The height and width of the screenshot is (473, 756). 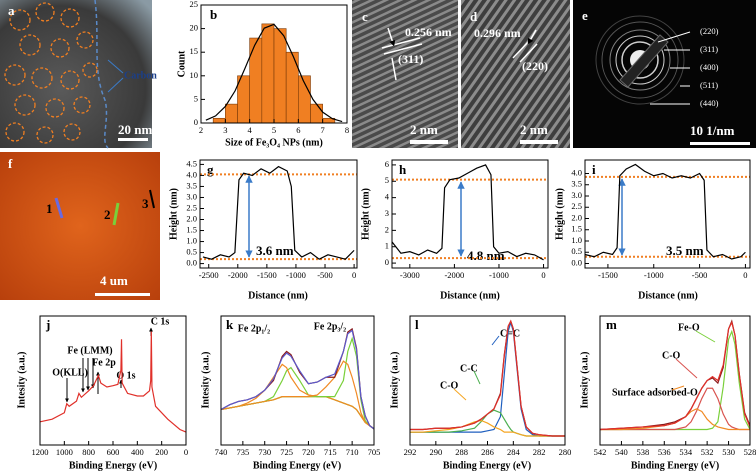 I want to click on x-tick-label: 280, so click(x=565, y=452).